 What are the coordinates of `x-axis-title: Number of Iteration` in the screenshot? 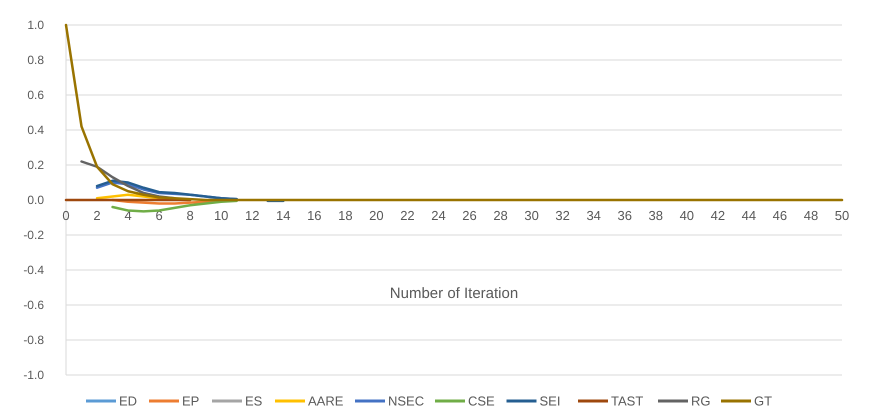 It's located at (454, 293).